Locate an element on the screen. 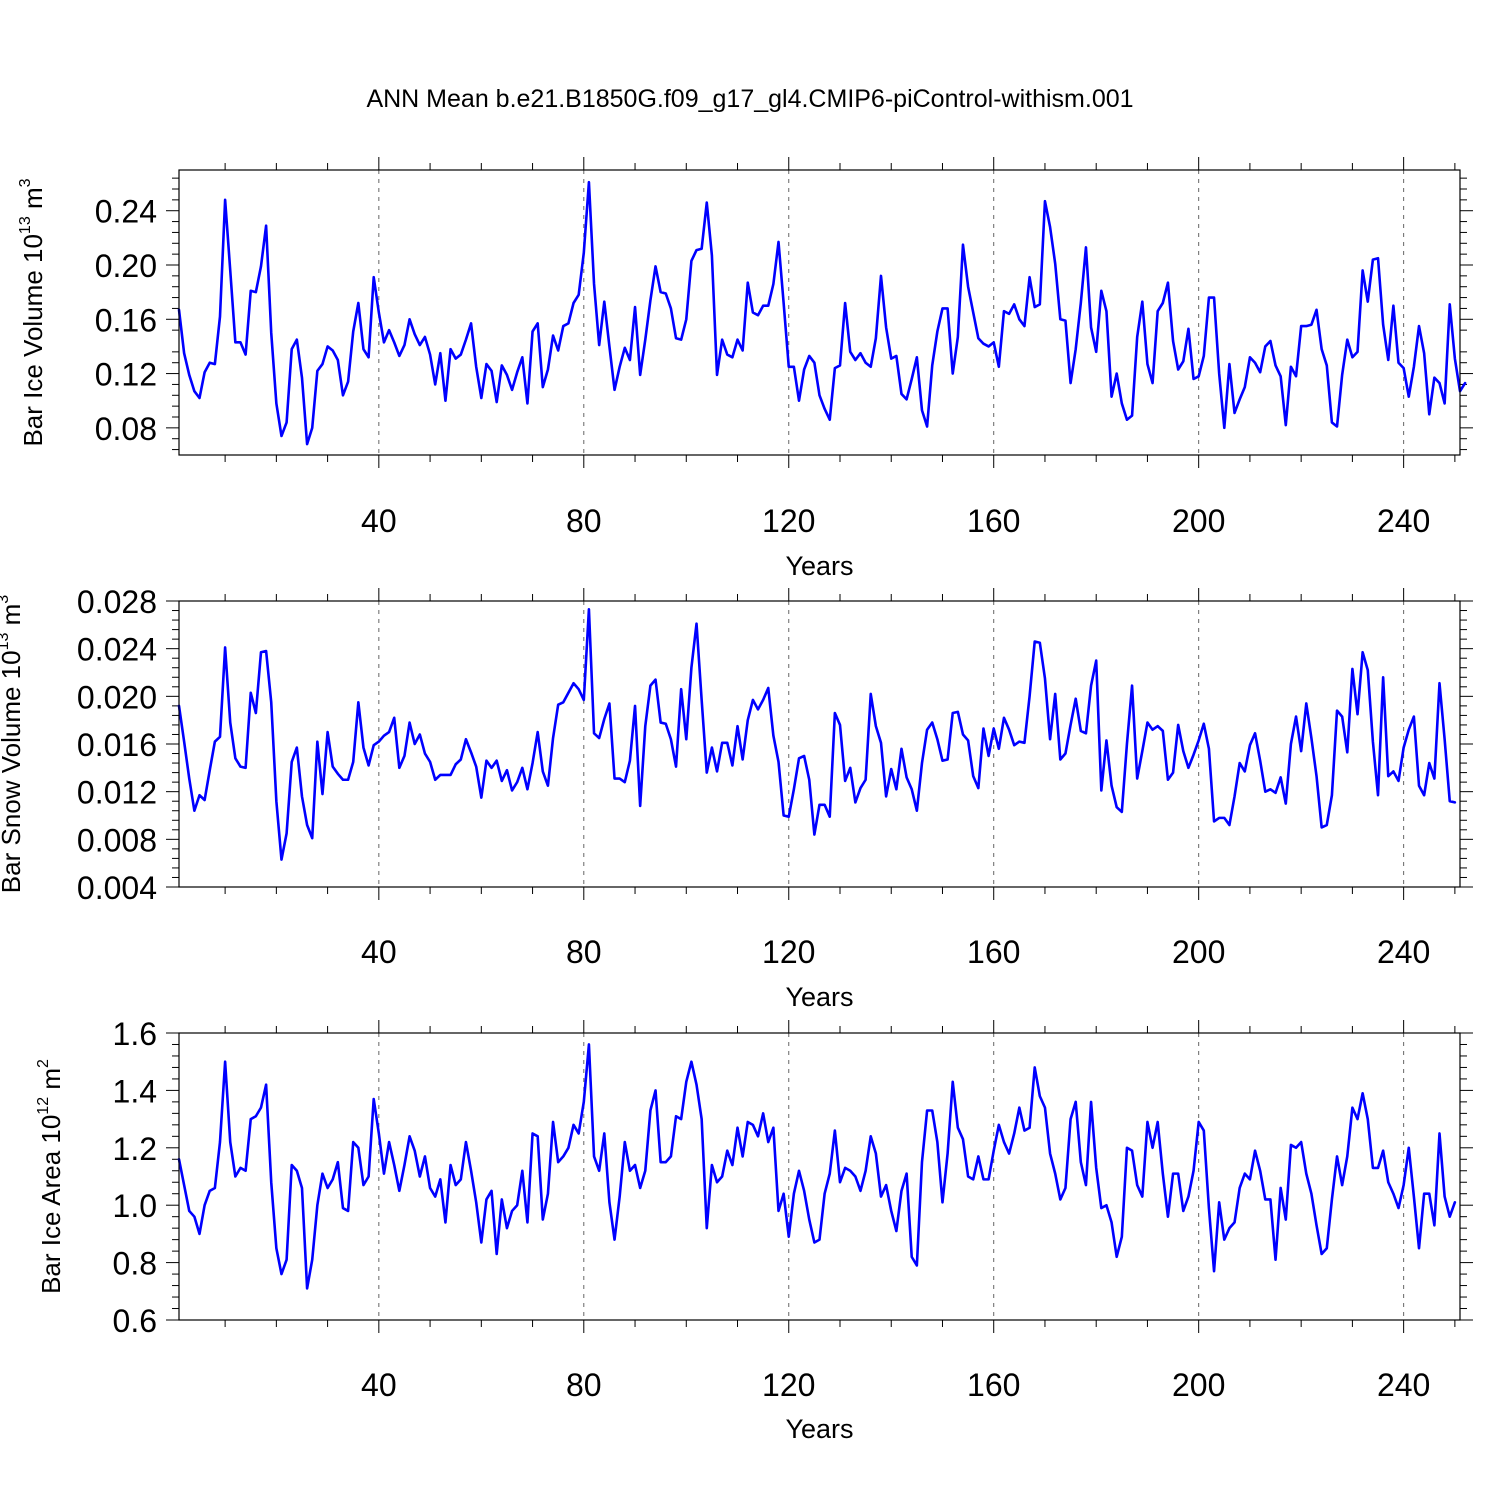 The height and width of the screenshot is (1500, 1500). snow-volume-x-tick-label: 80 is located at coordinates (584, 952).